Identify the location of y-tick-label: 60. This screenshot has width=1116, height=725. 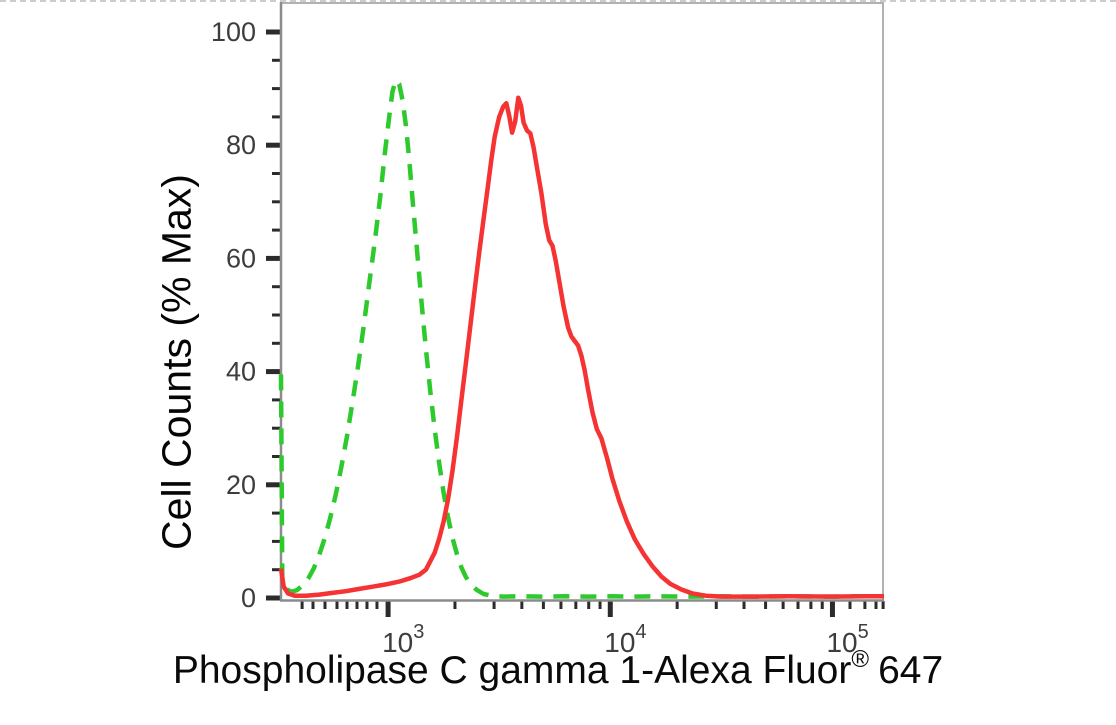
(241, 258).